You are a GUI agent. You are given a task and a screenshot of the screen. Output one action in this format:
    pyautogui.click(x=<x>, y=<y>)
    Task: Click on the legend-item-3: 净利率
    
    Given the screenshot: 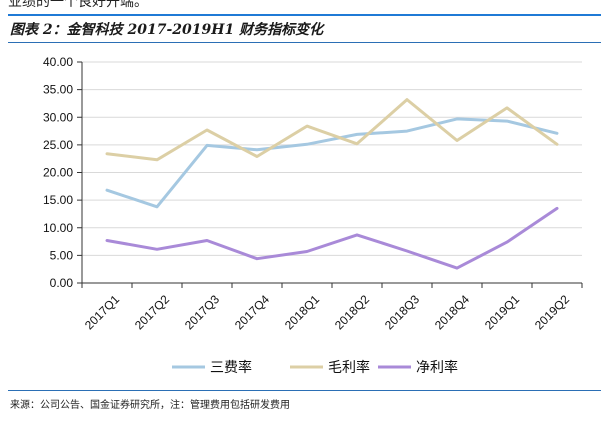 What is the action you would take?
    pyautogui.click(x=418, y=367)
    